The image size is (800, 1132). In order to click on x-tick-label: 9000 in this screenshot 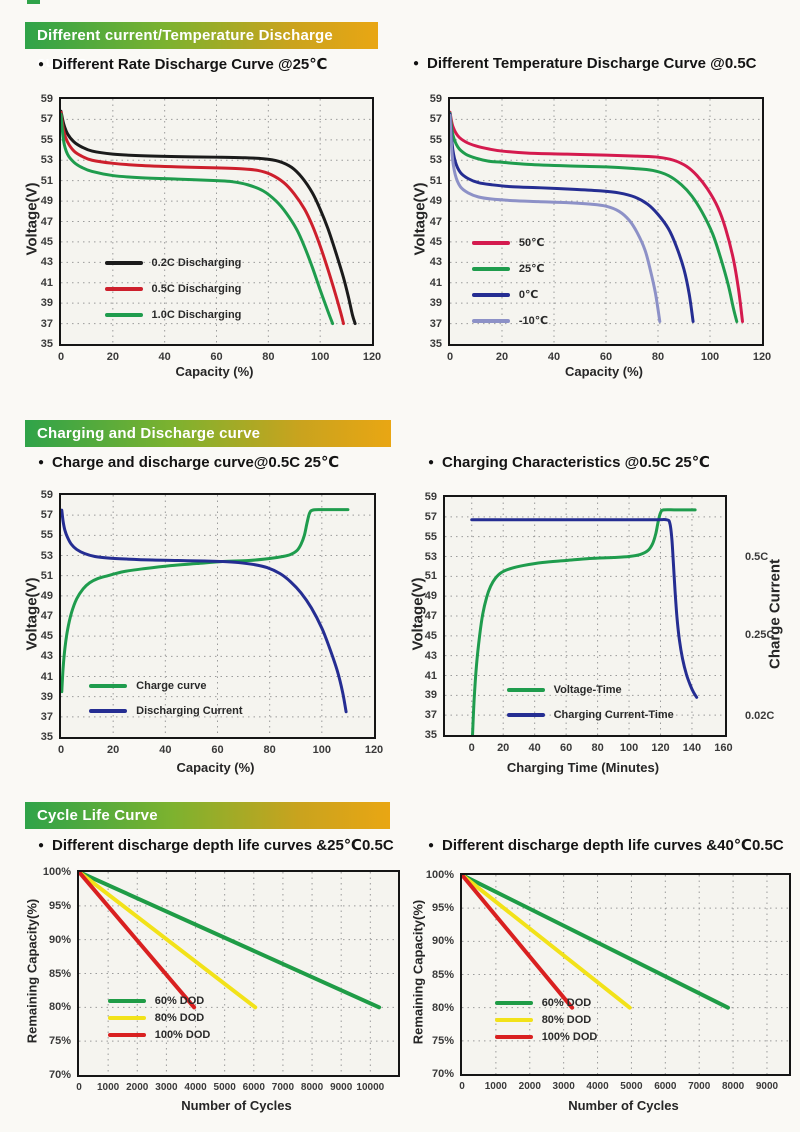, I will do `click(341, 1087)`.